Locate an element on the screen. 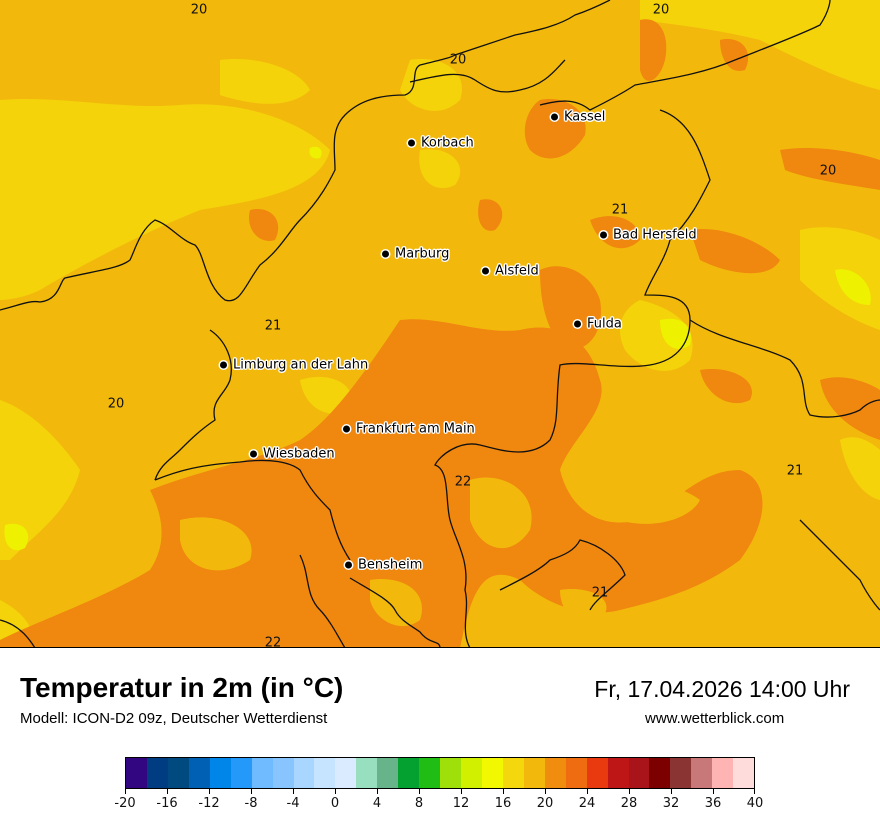 This screenshot has width=880, height=830. city-marker-wiesbaden: Wiesbaden is located at coordinates (292, 454).